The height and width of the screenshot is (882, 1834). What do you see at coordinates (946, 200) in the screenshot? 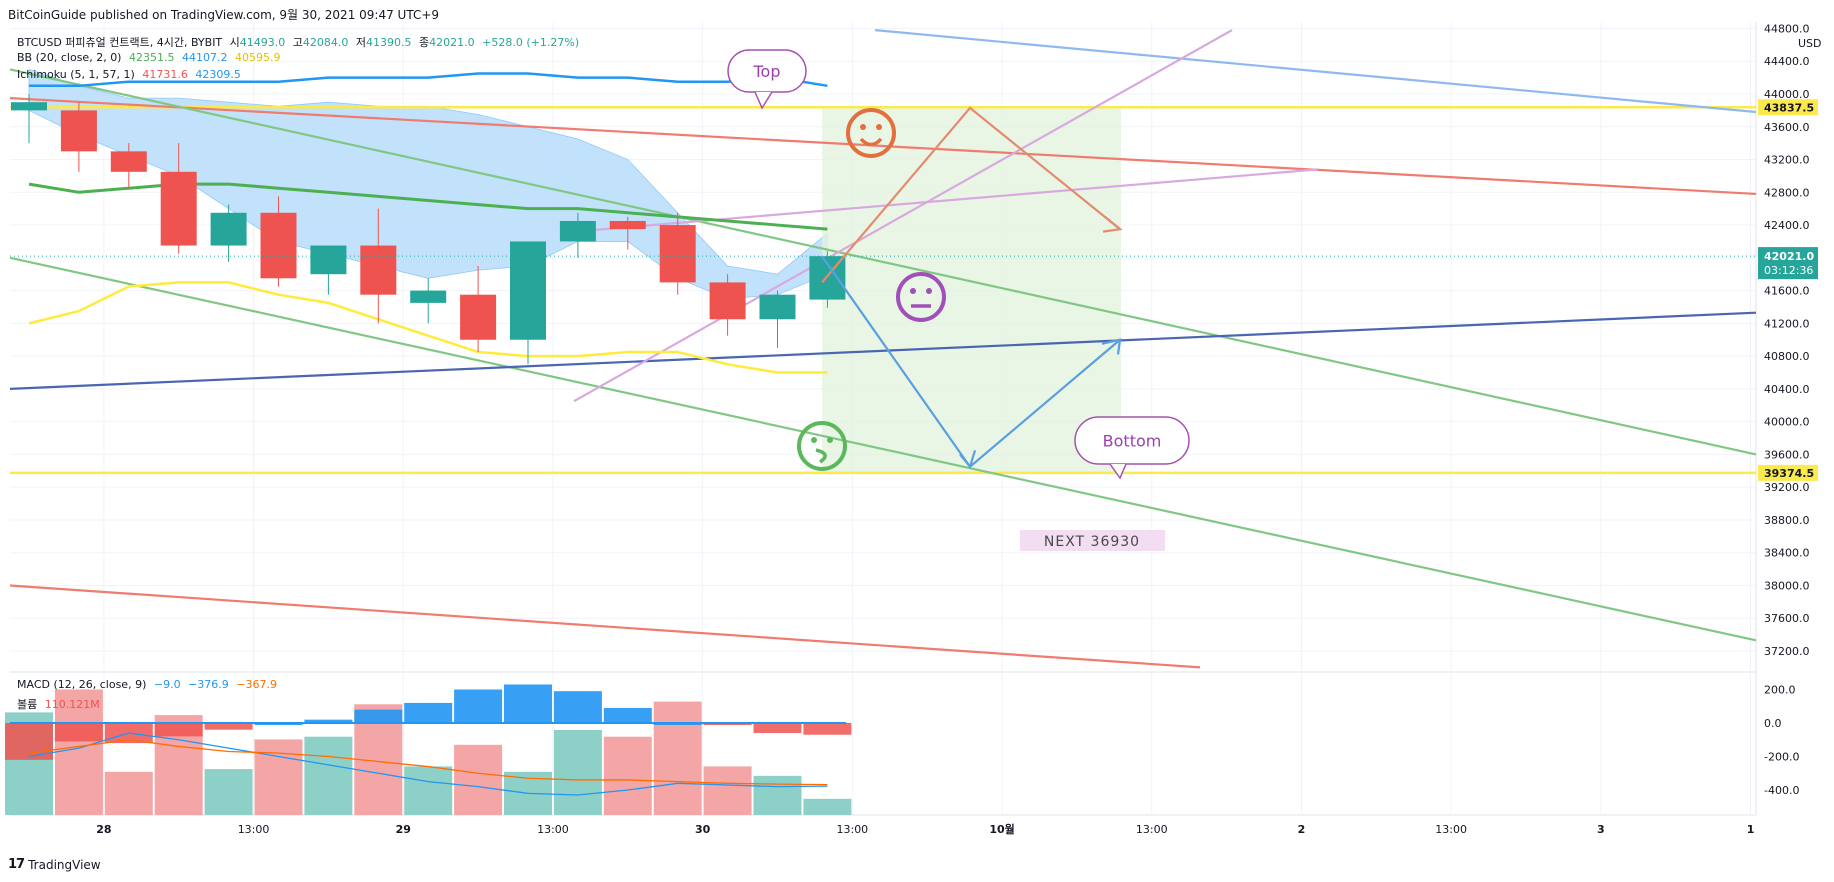
I see `violet-channel-upper` at bounding box center [946, 200].